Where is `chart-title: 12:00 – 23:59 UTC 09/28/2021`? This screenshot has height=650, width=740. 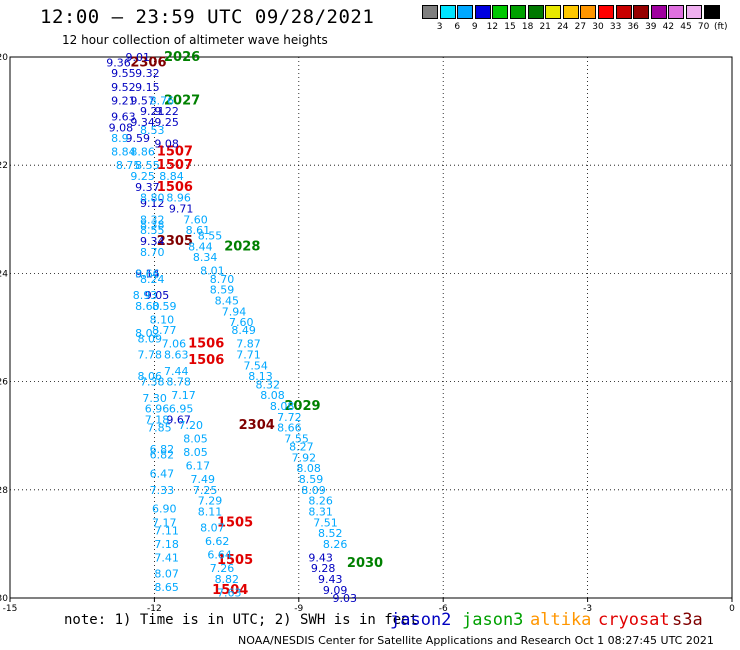
chart-title: 12:00 – 23:59 UTC 09/28/2021 is located at coordinates (207, 17).